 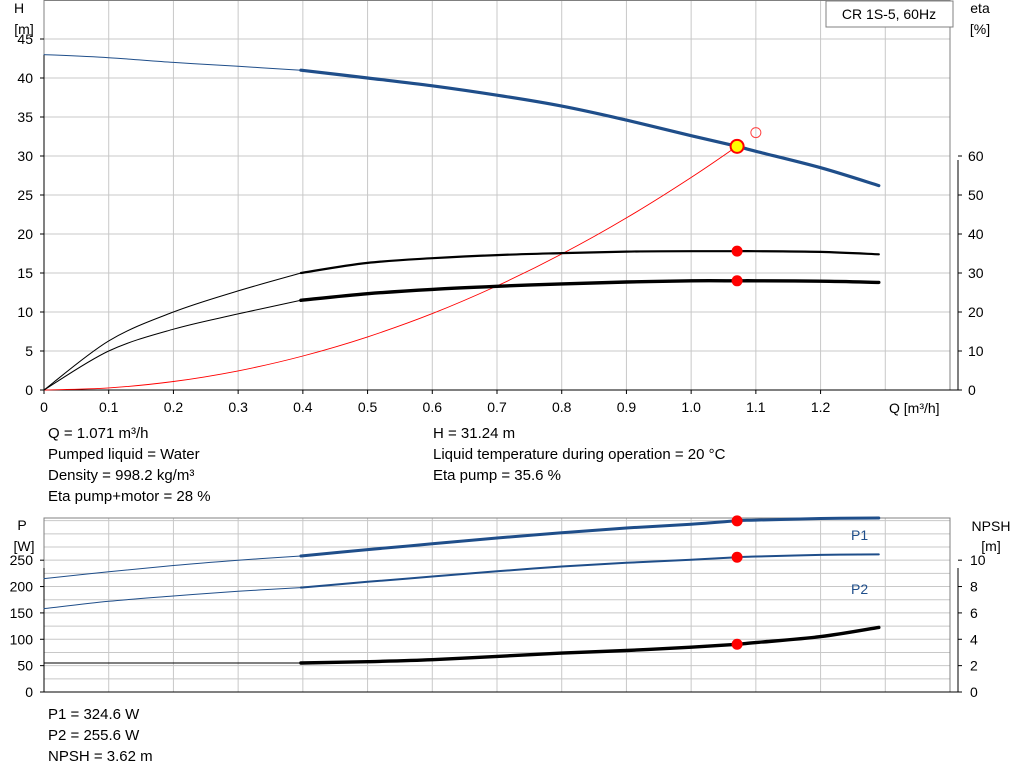 I want to click on q-tick-label: 0.2, so click(x=174, y=407).